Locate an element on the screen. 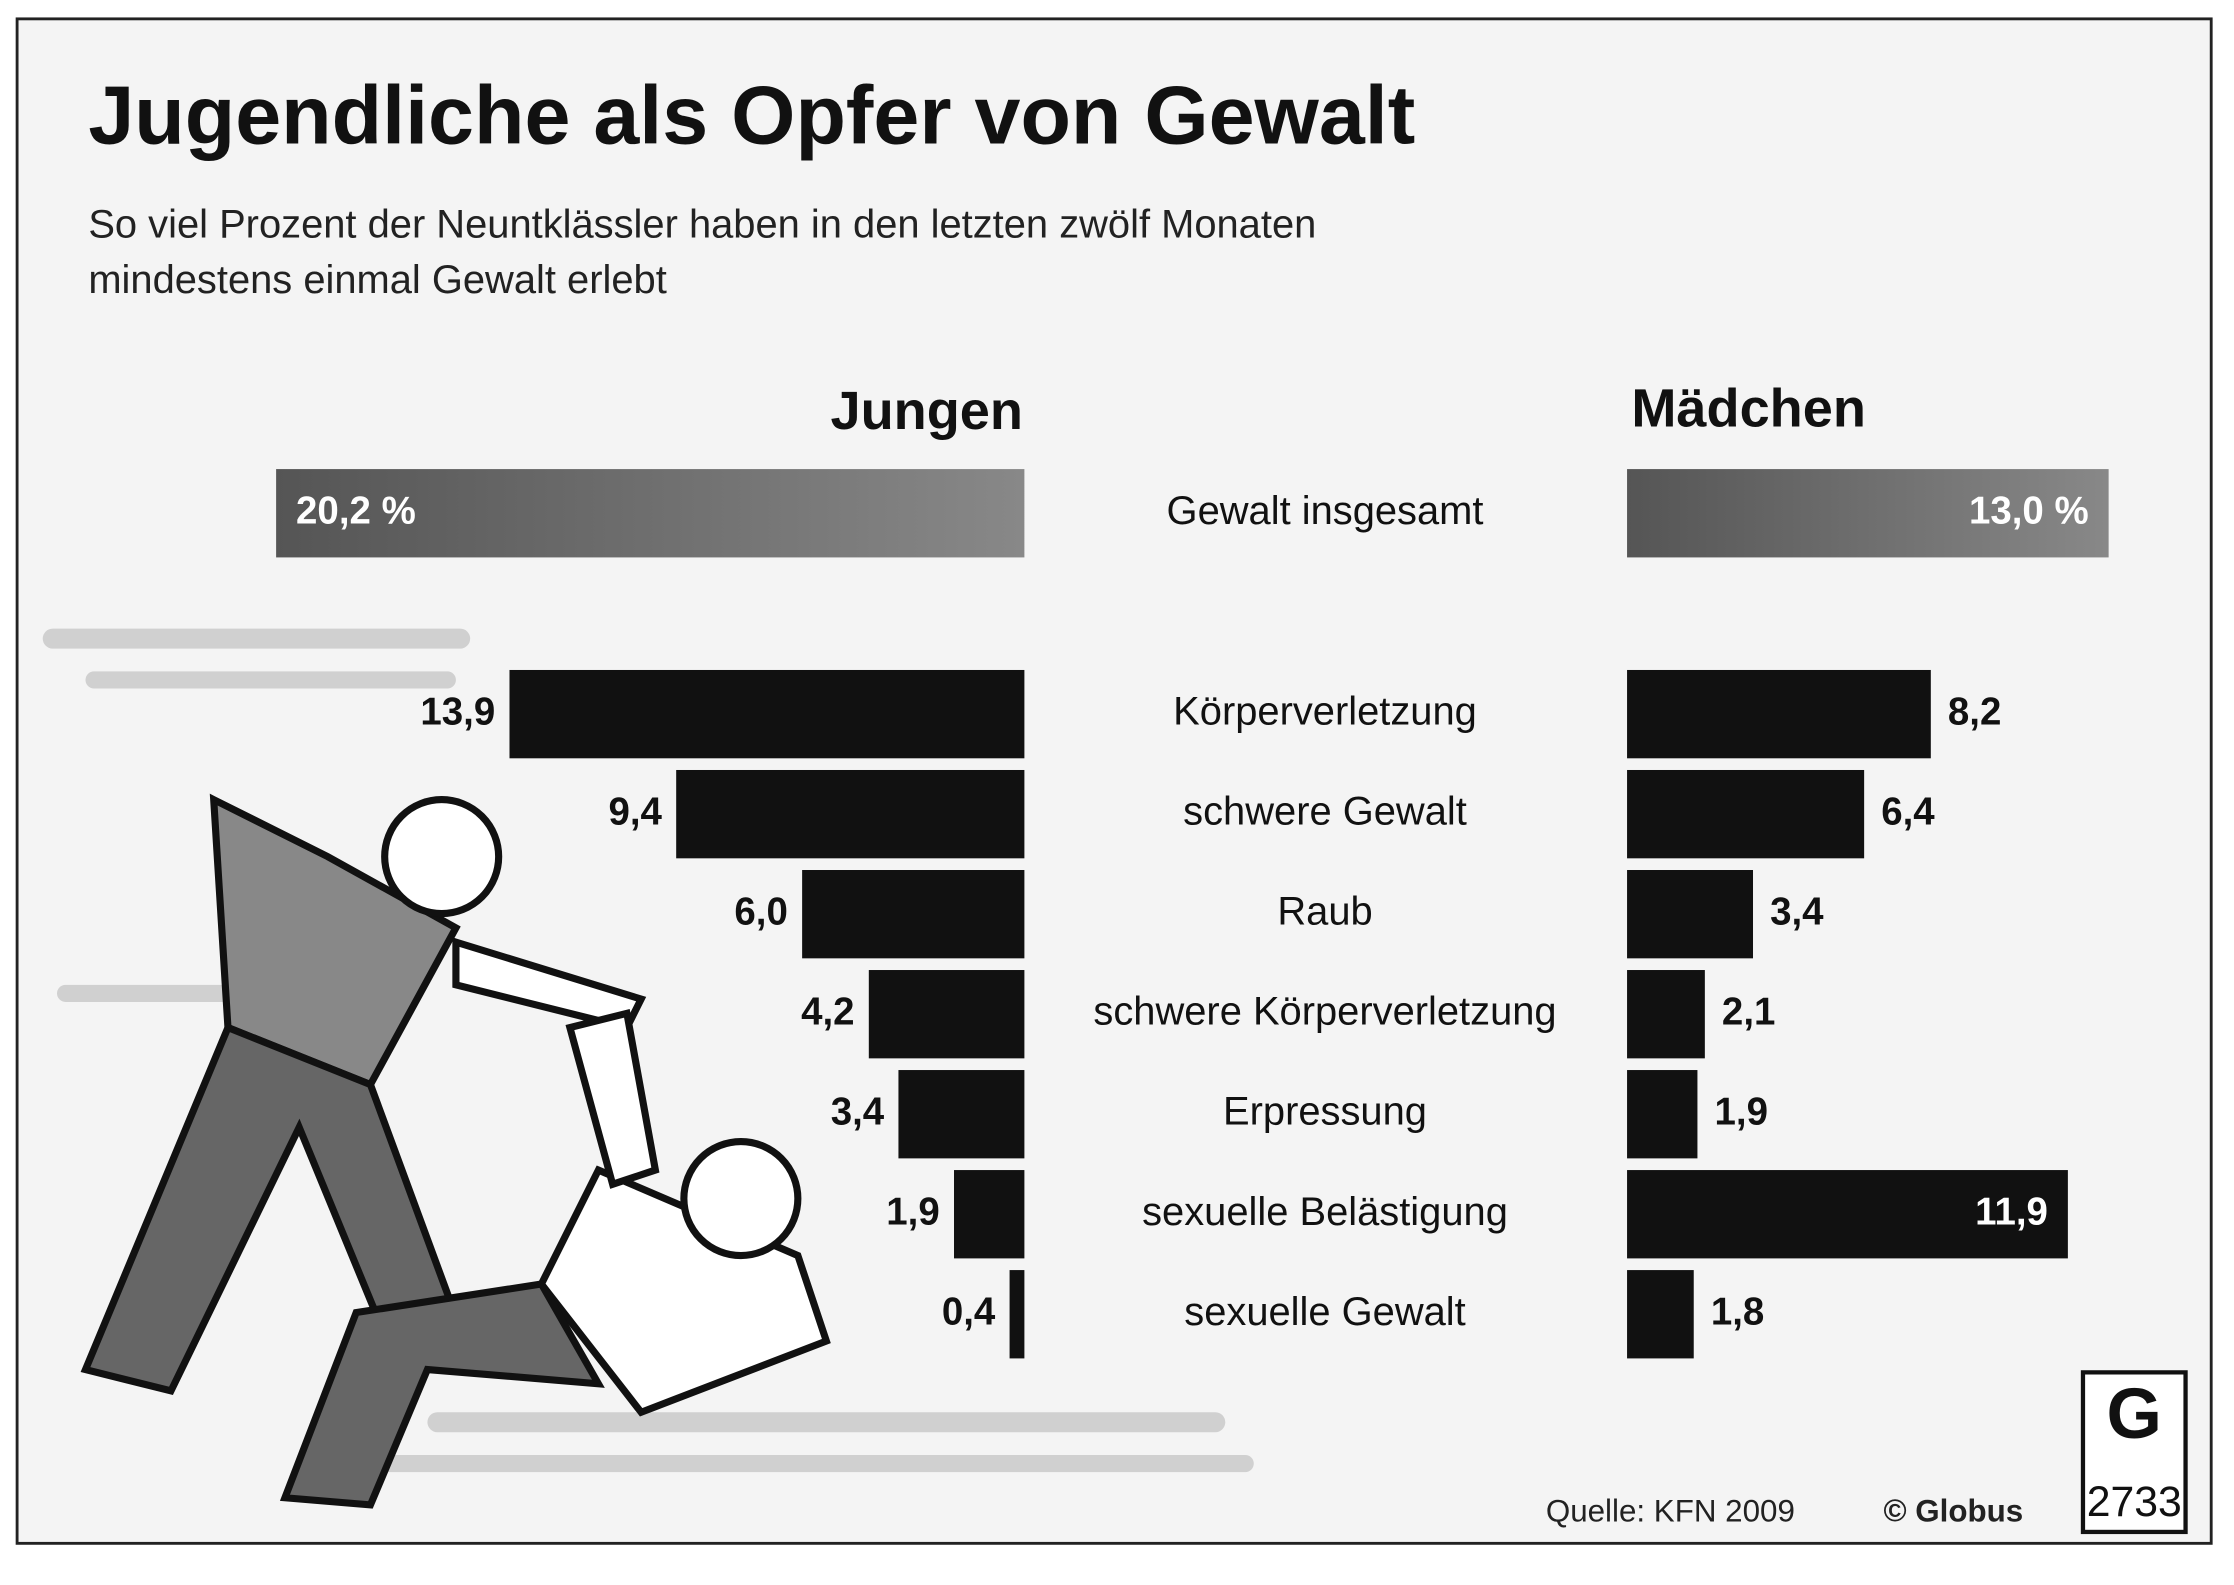 This screenshot has height=1585, width=2234. value-label: 1,8 is located at coordinates (1737, 1311).